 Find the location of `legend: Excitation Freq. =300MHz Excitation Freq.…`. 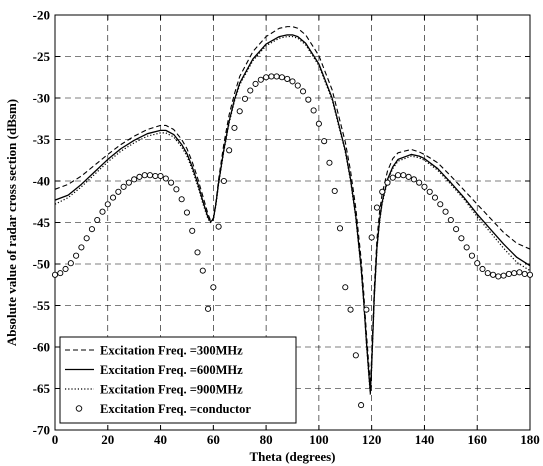

legend: Excitation Freq. =300MHz Excitation Freq.… is located at coordinates (178, 380).